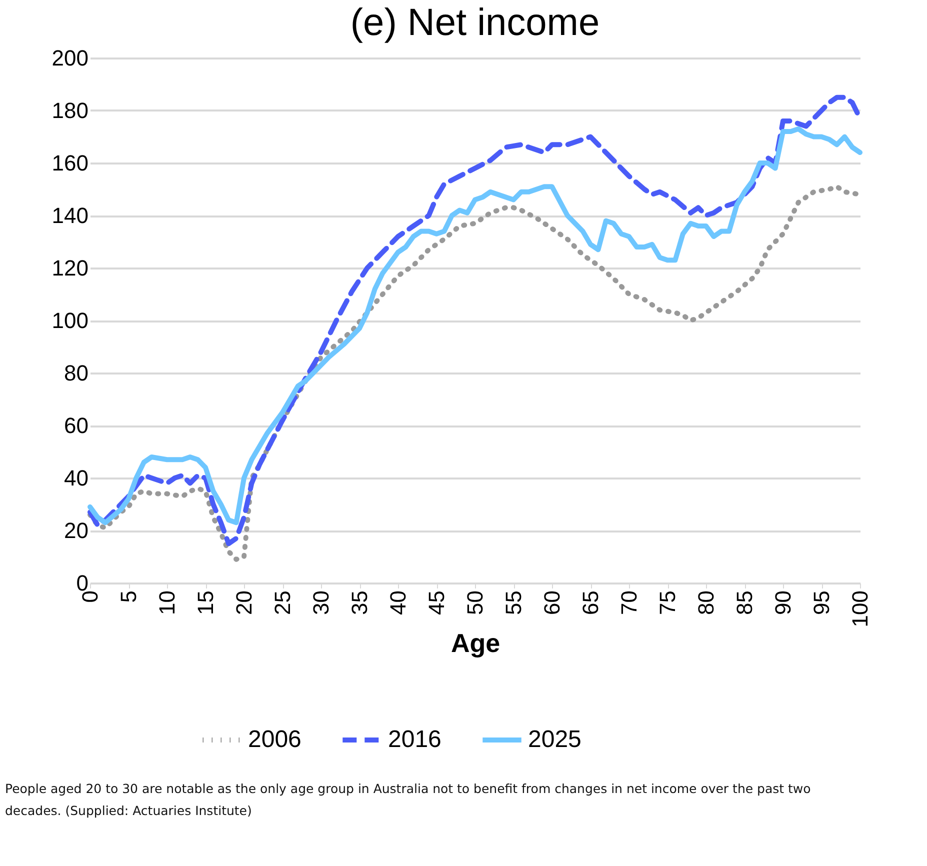 The height and width of the screenshot is (866, 927). I want to click on x-tick-label: 10, so click(167, 602).